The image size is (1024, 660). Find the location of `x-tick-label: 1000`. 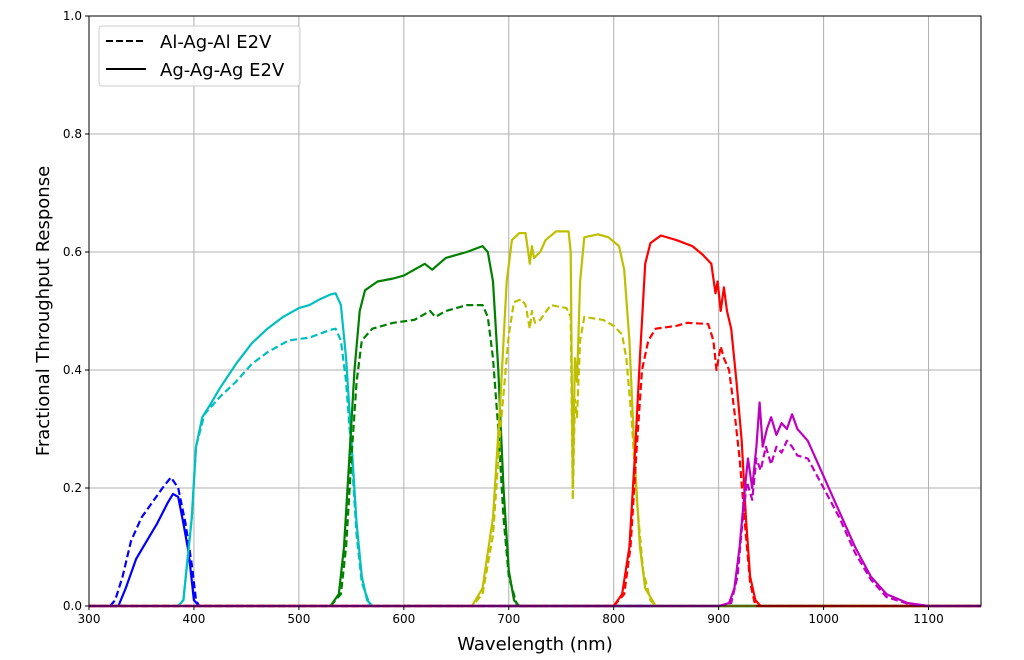

x-tick-label: 1000 is located at coordinates (823, 619).